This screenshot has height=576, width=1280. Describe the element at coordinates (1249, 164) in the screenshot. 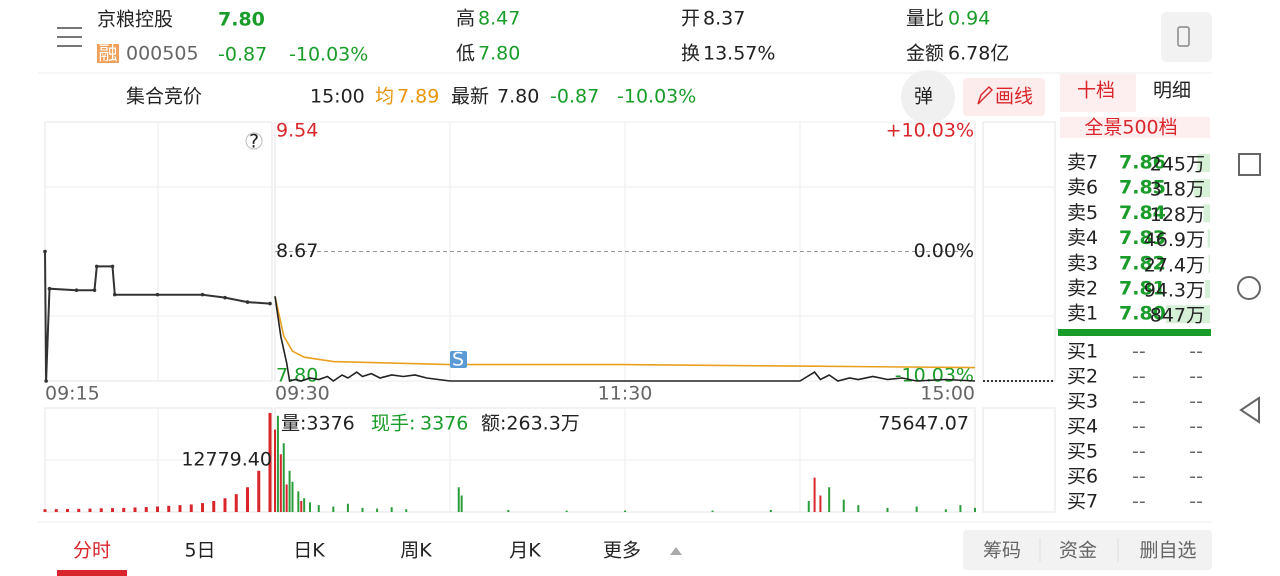

I see `nav-recent` at that location.